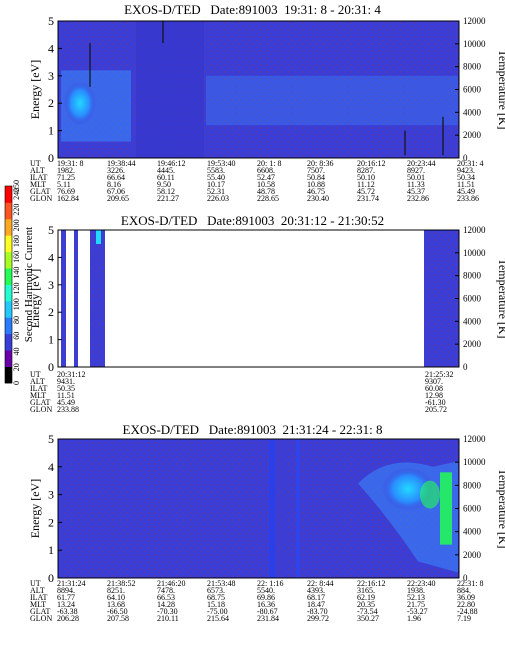  What do you see at coordinates (16, 194) in the screenshot?
I see `colorbar-tick-label: 240` at bounding box center [16, 194].